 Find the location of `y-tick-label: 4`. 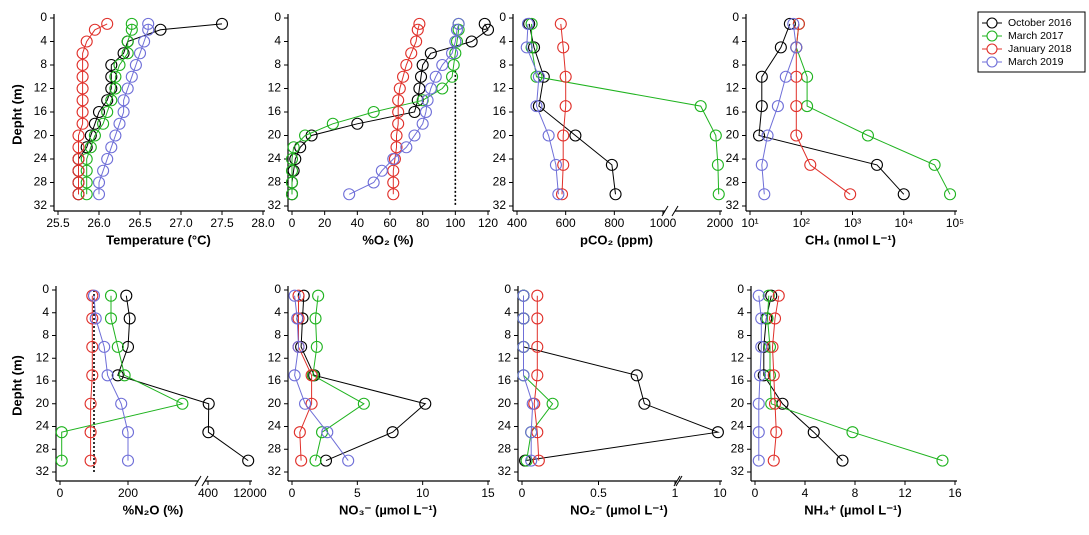

y-tick-label: 4 is located at coordinates (277, 312).